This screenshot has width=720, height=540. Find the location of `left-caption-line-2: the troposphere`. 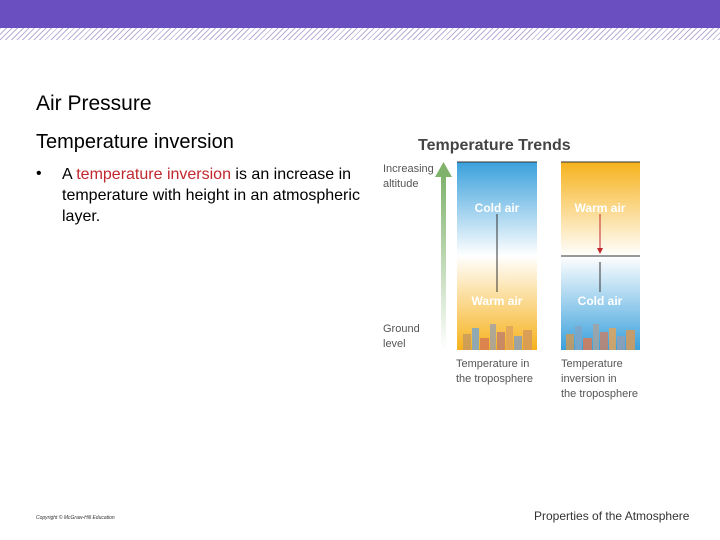

left-caption-line-2: the troposphere is located at coordinates (494, 379).